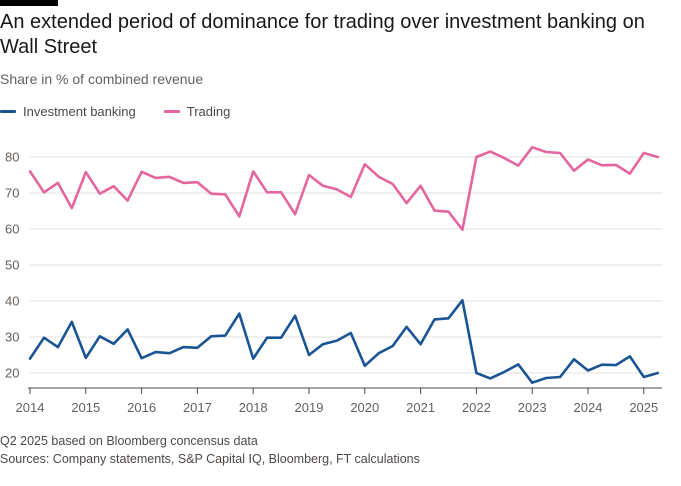 Image resolution: width=681 pixels, height=486 pixels. I want to click on legend-label-investment-banking: Investment banking, so click(79, 111).